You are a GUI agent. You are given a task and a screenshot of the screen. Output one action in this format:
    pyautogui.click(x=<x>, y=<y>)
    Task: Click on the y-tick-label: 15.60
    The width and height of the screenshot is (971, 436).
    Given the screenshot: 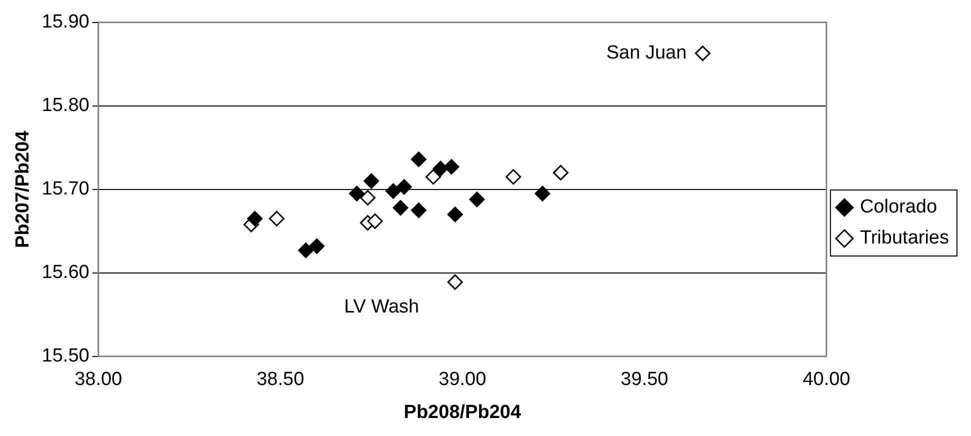 What is the action you would take?
    pyautogui.click(x=66, y=273)
    